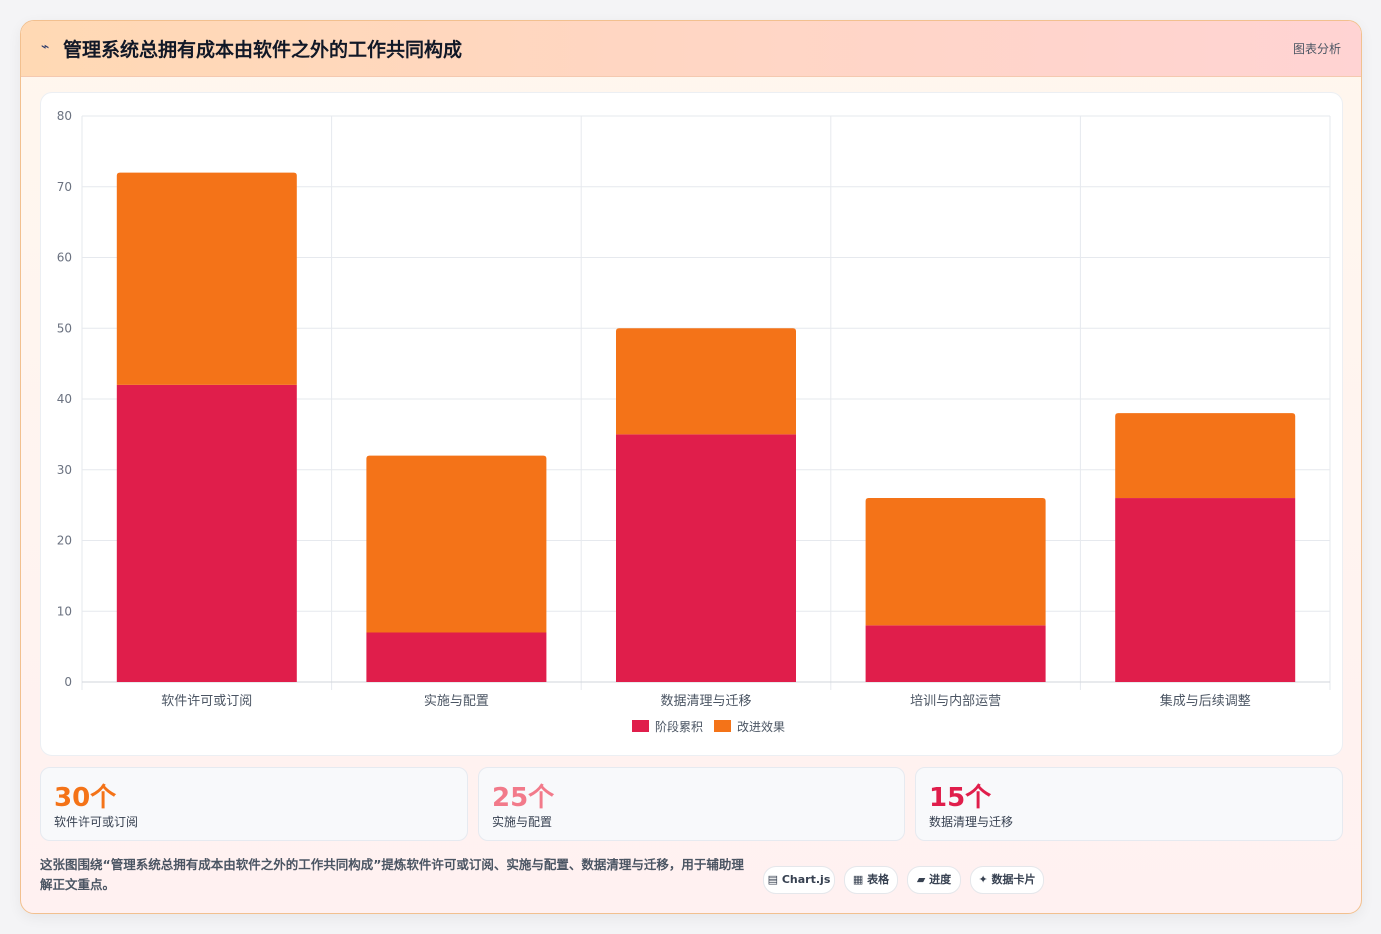  I want to click on legend-label: 阶段累积, so click(679, 726).